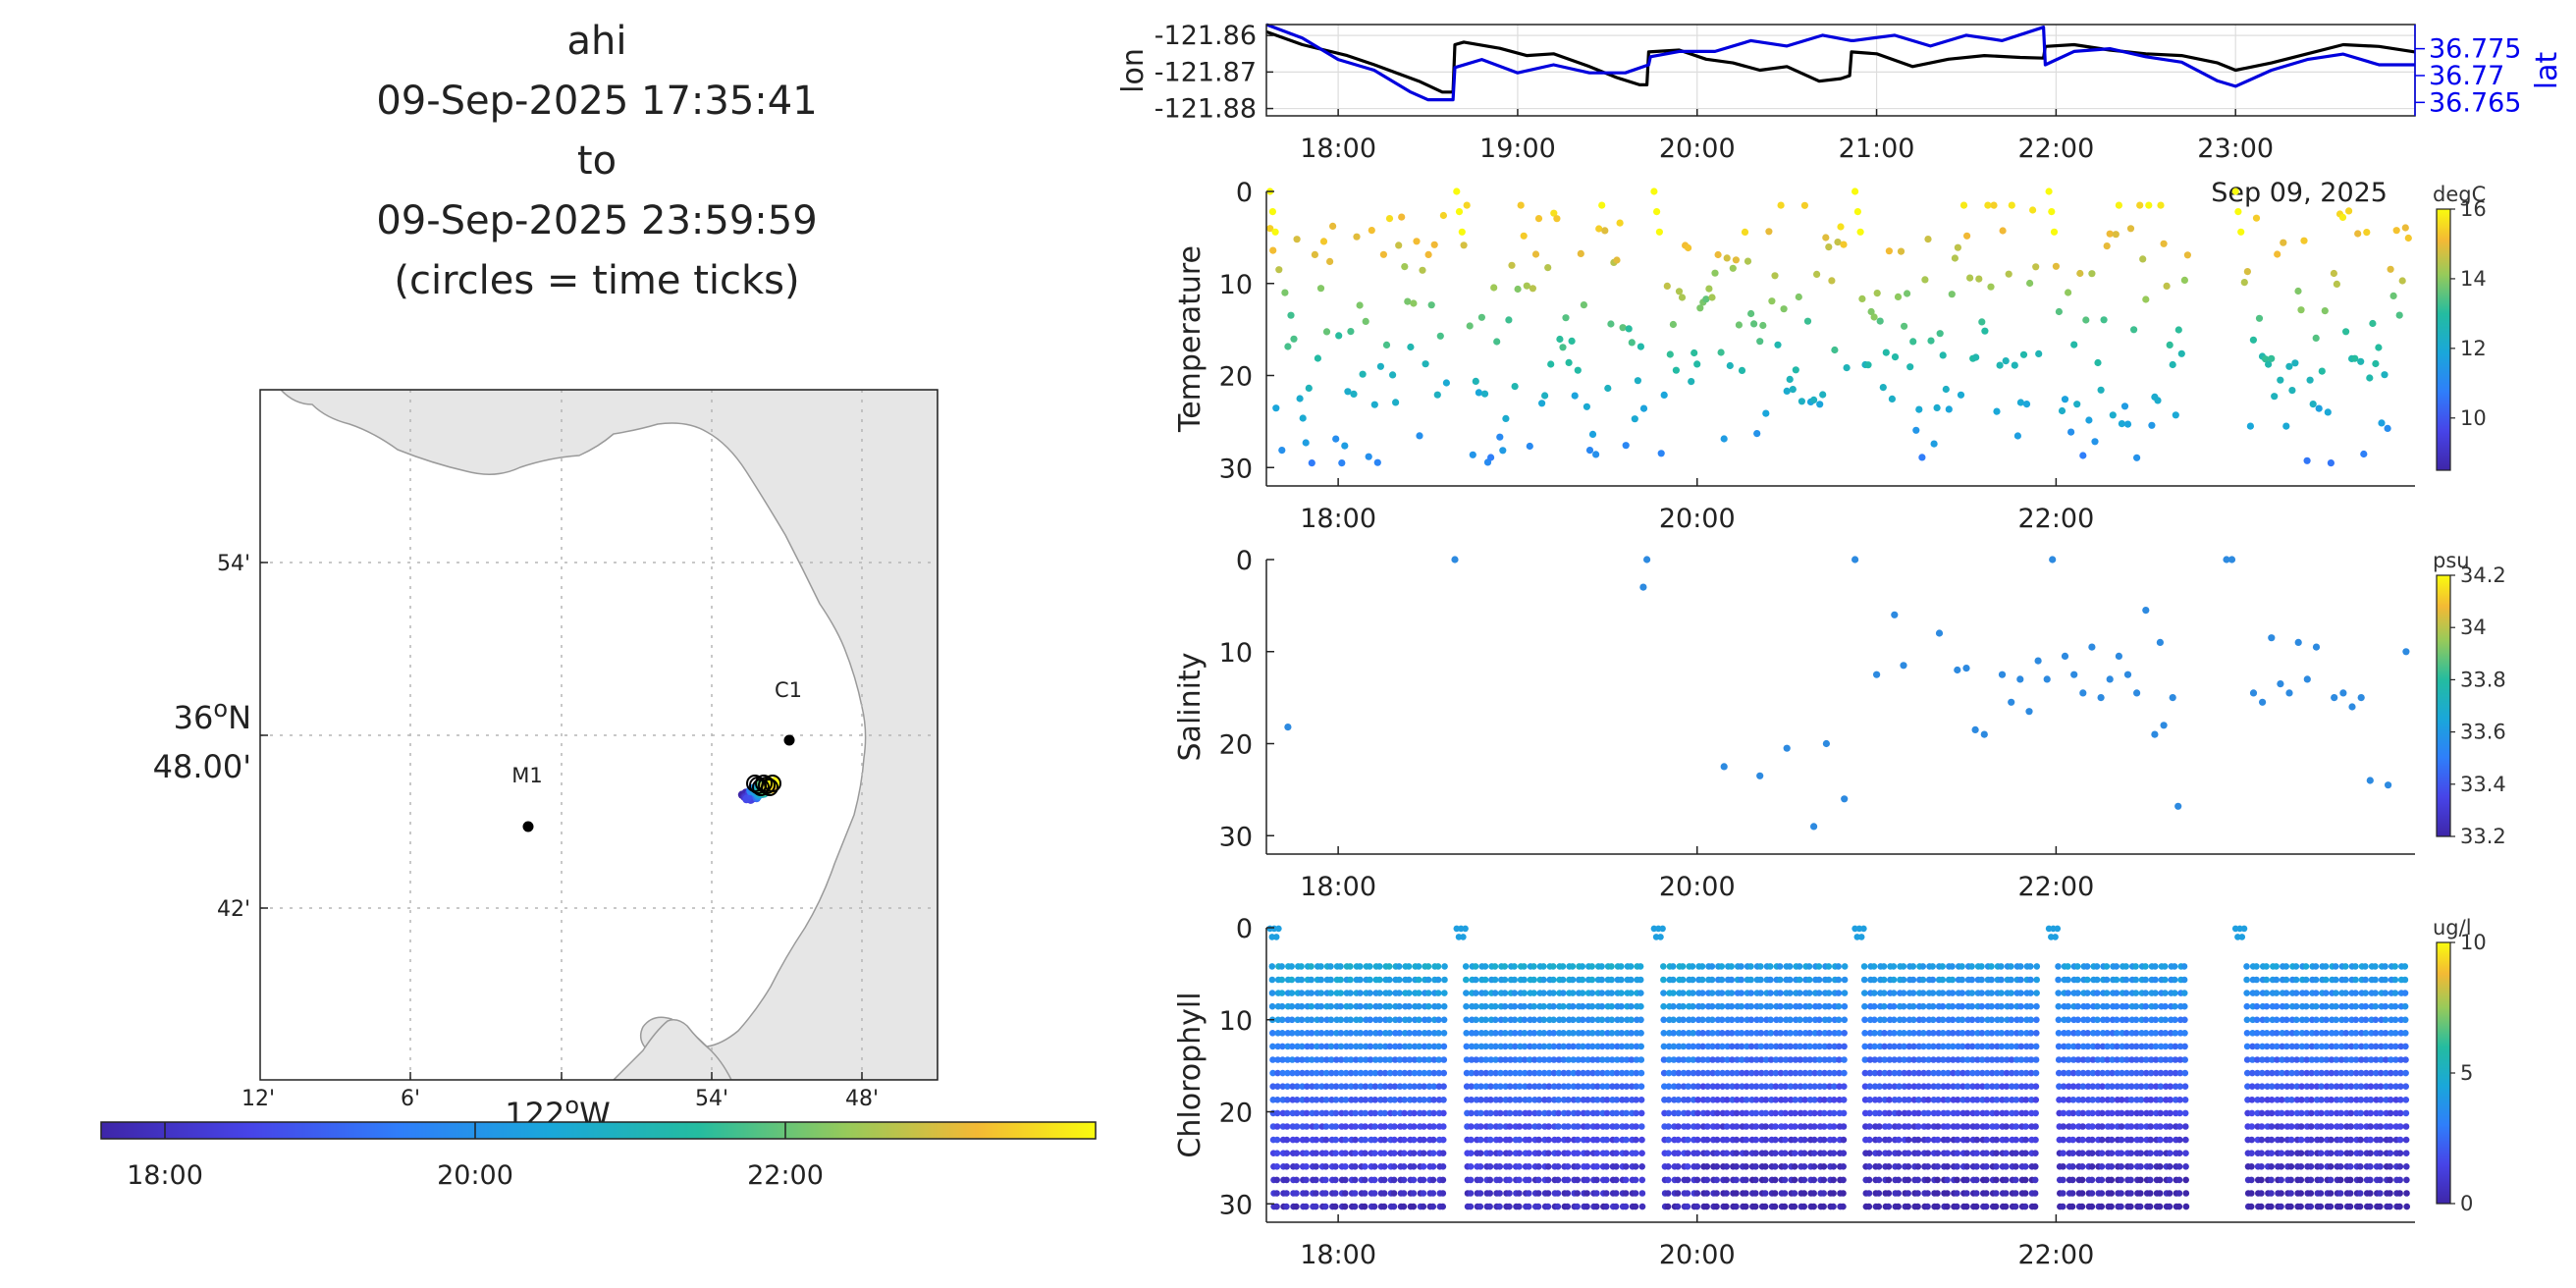  Describe the element at coordinates (862, 1099) in the screenshot. I see `map-lon-tick: 48'` at that location.